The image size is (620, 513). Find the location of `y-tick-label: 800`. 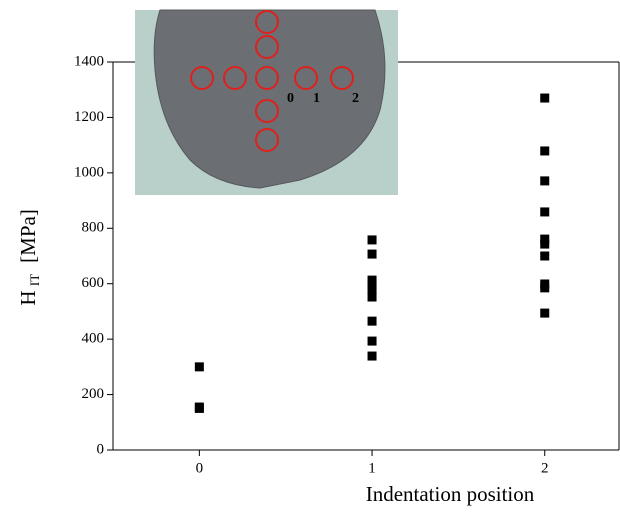

y-tick-label: 800 is located at coordinates (93, 228).